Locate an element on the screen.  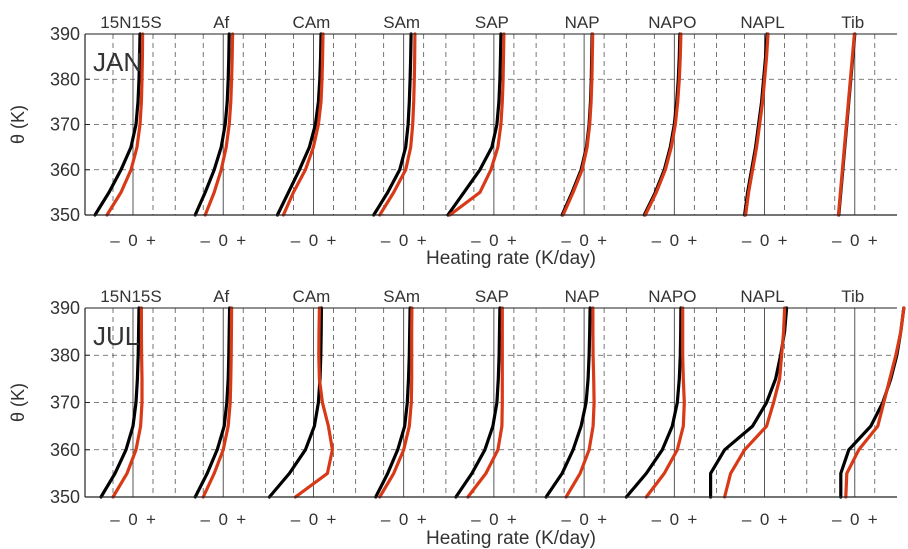
month-label: JAN is located at coordinates (117, 62).